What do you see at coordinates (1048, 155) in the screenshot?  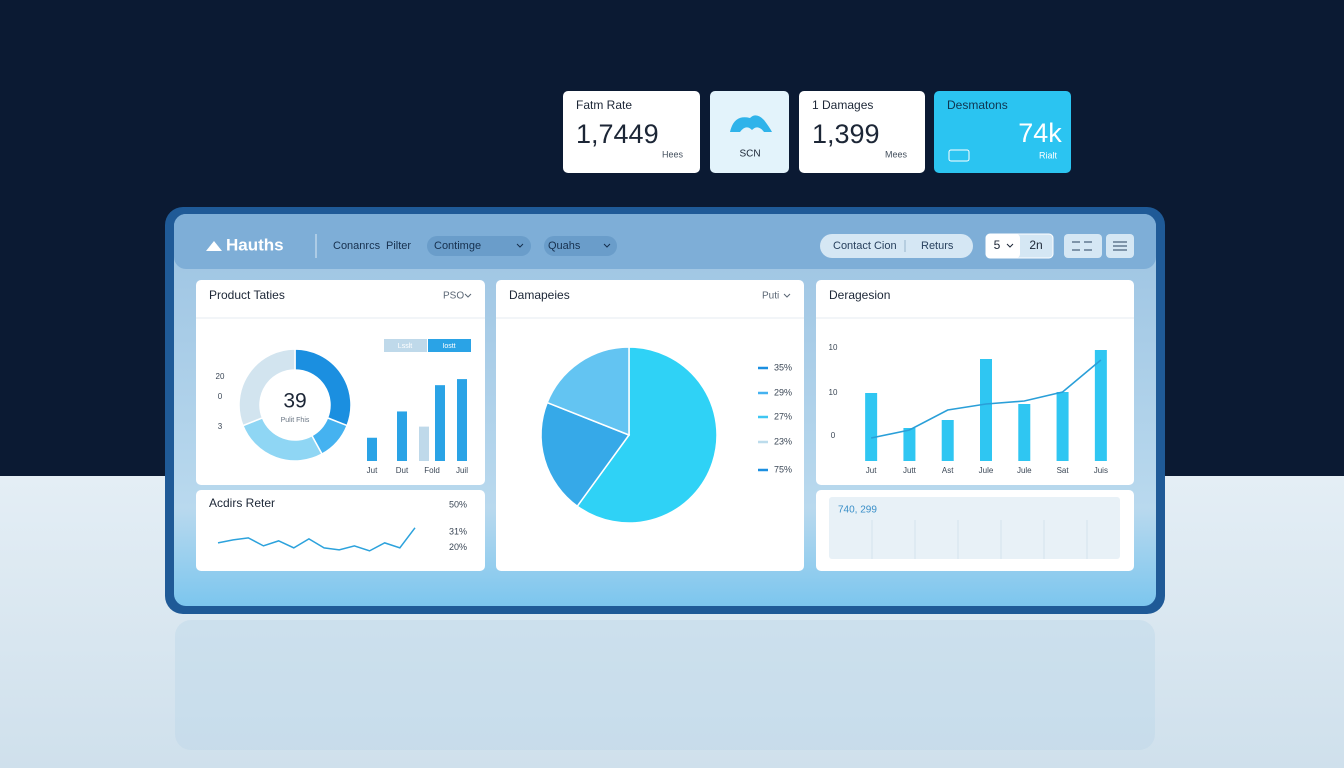 I see `stat-unit: Rialt` at bounding box center [1048, 155].